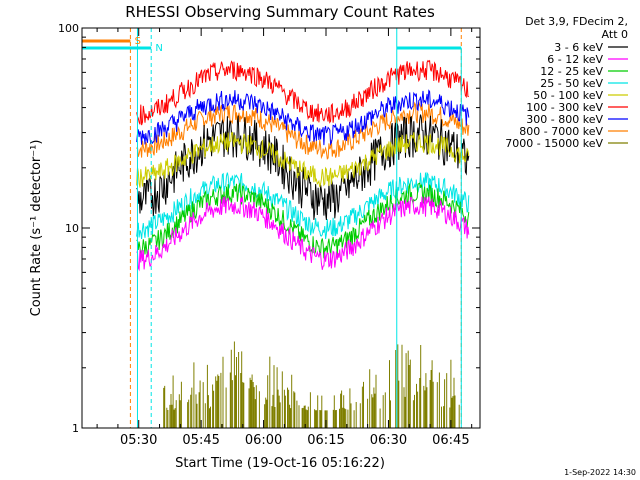  What do you see at coordinates (561, 131) in the screenshot?
I see `legend-label-7: 800 - 7000 keV` at bounding box center [561, 131].